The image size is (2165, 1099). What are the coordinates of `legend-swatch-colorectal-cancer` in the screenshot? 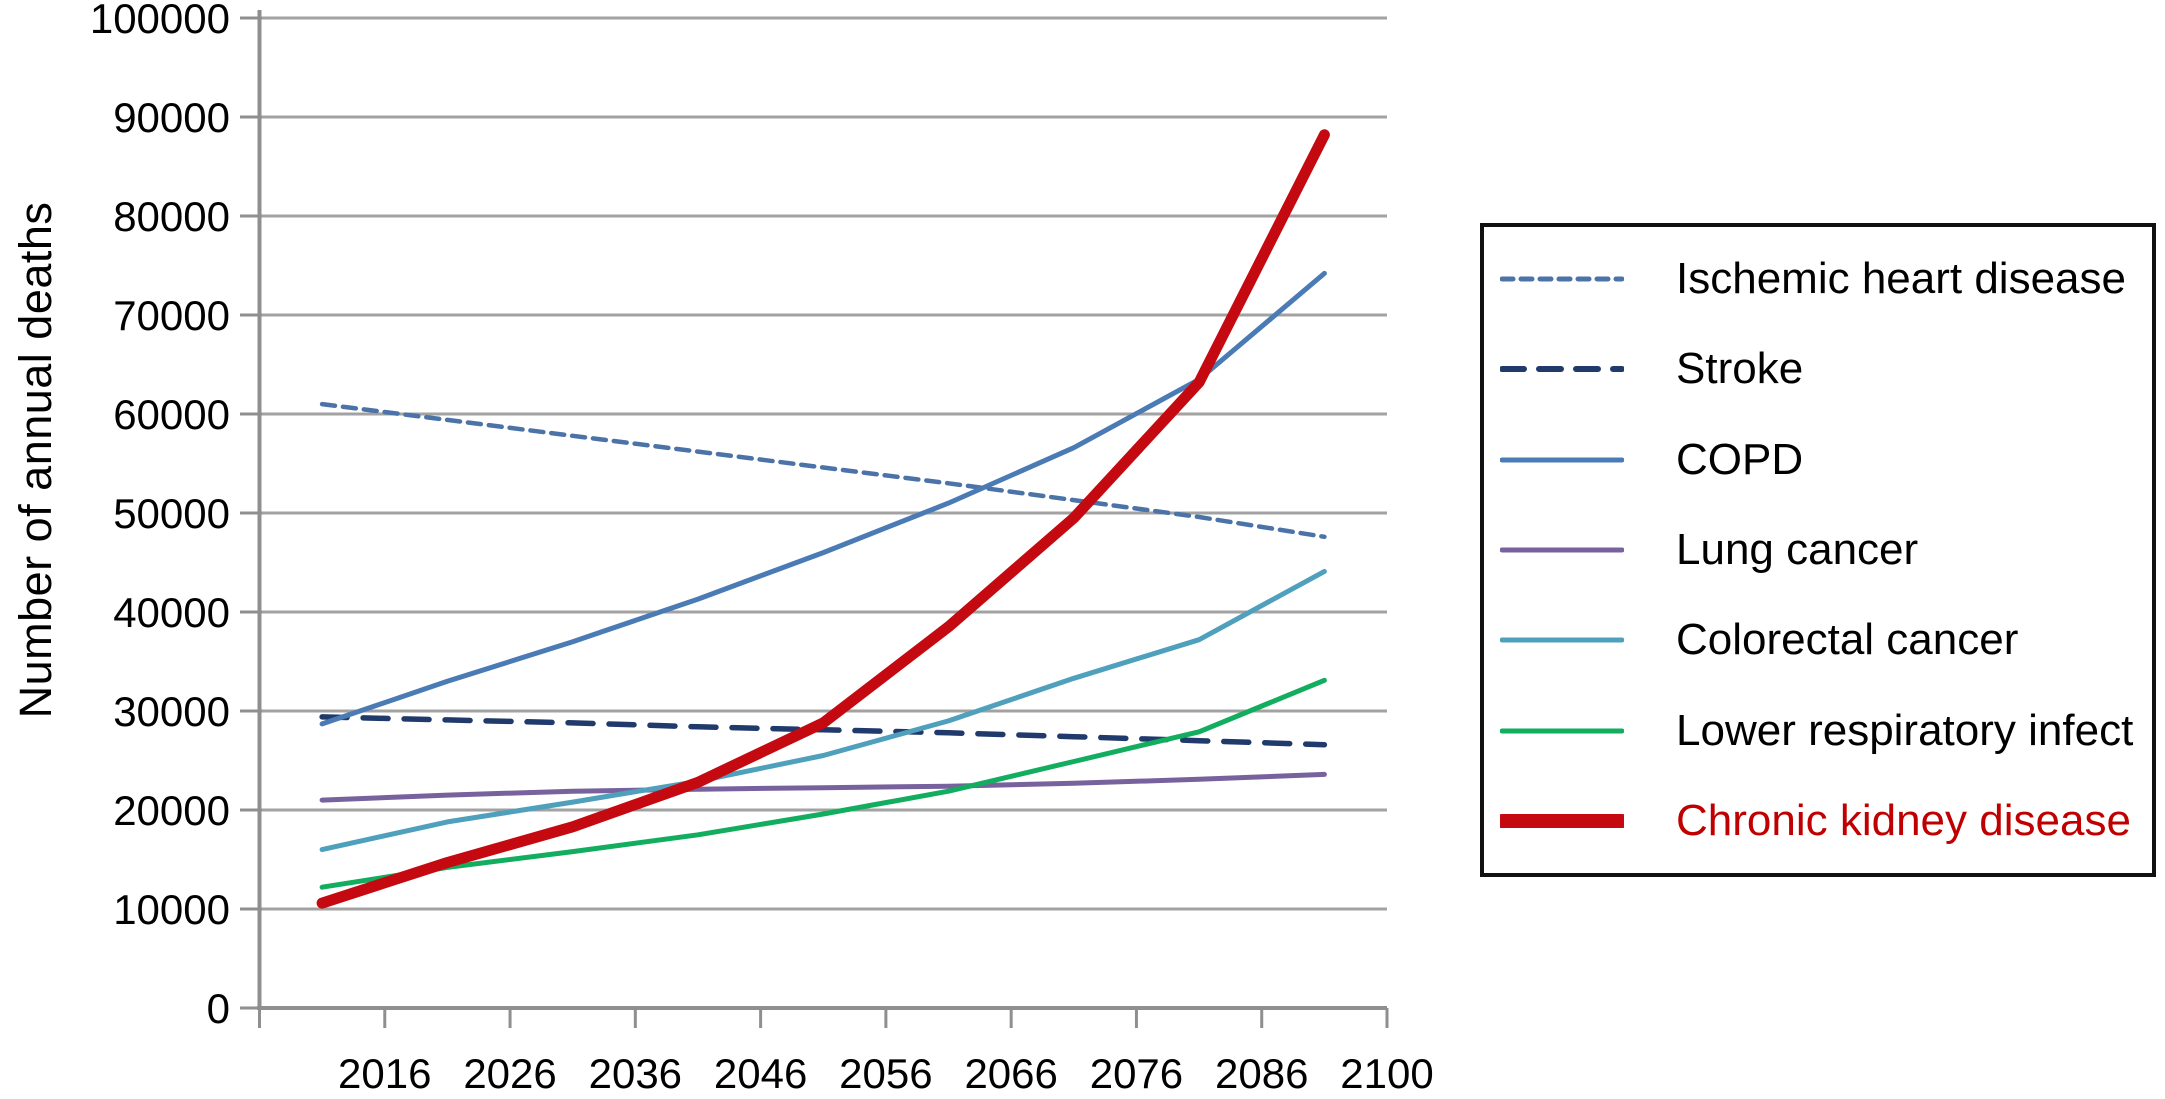 It's located at (1562, 640).